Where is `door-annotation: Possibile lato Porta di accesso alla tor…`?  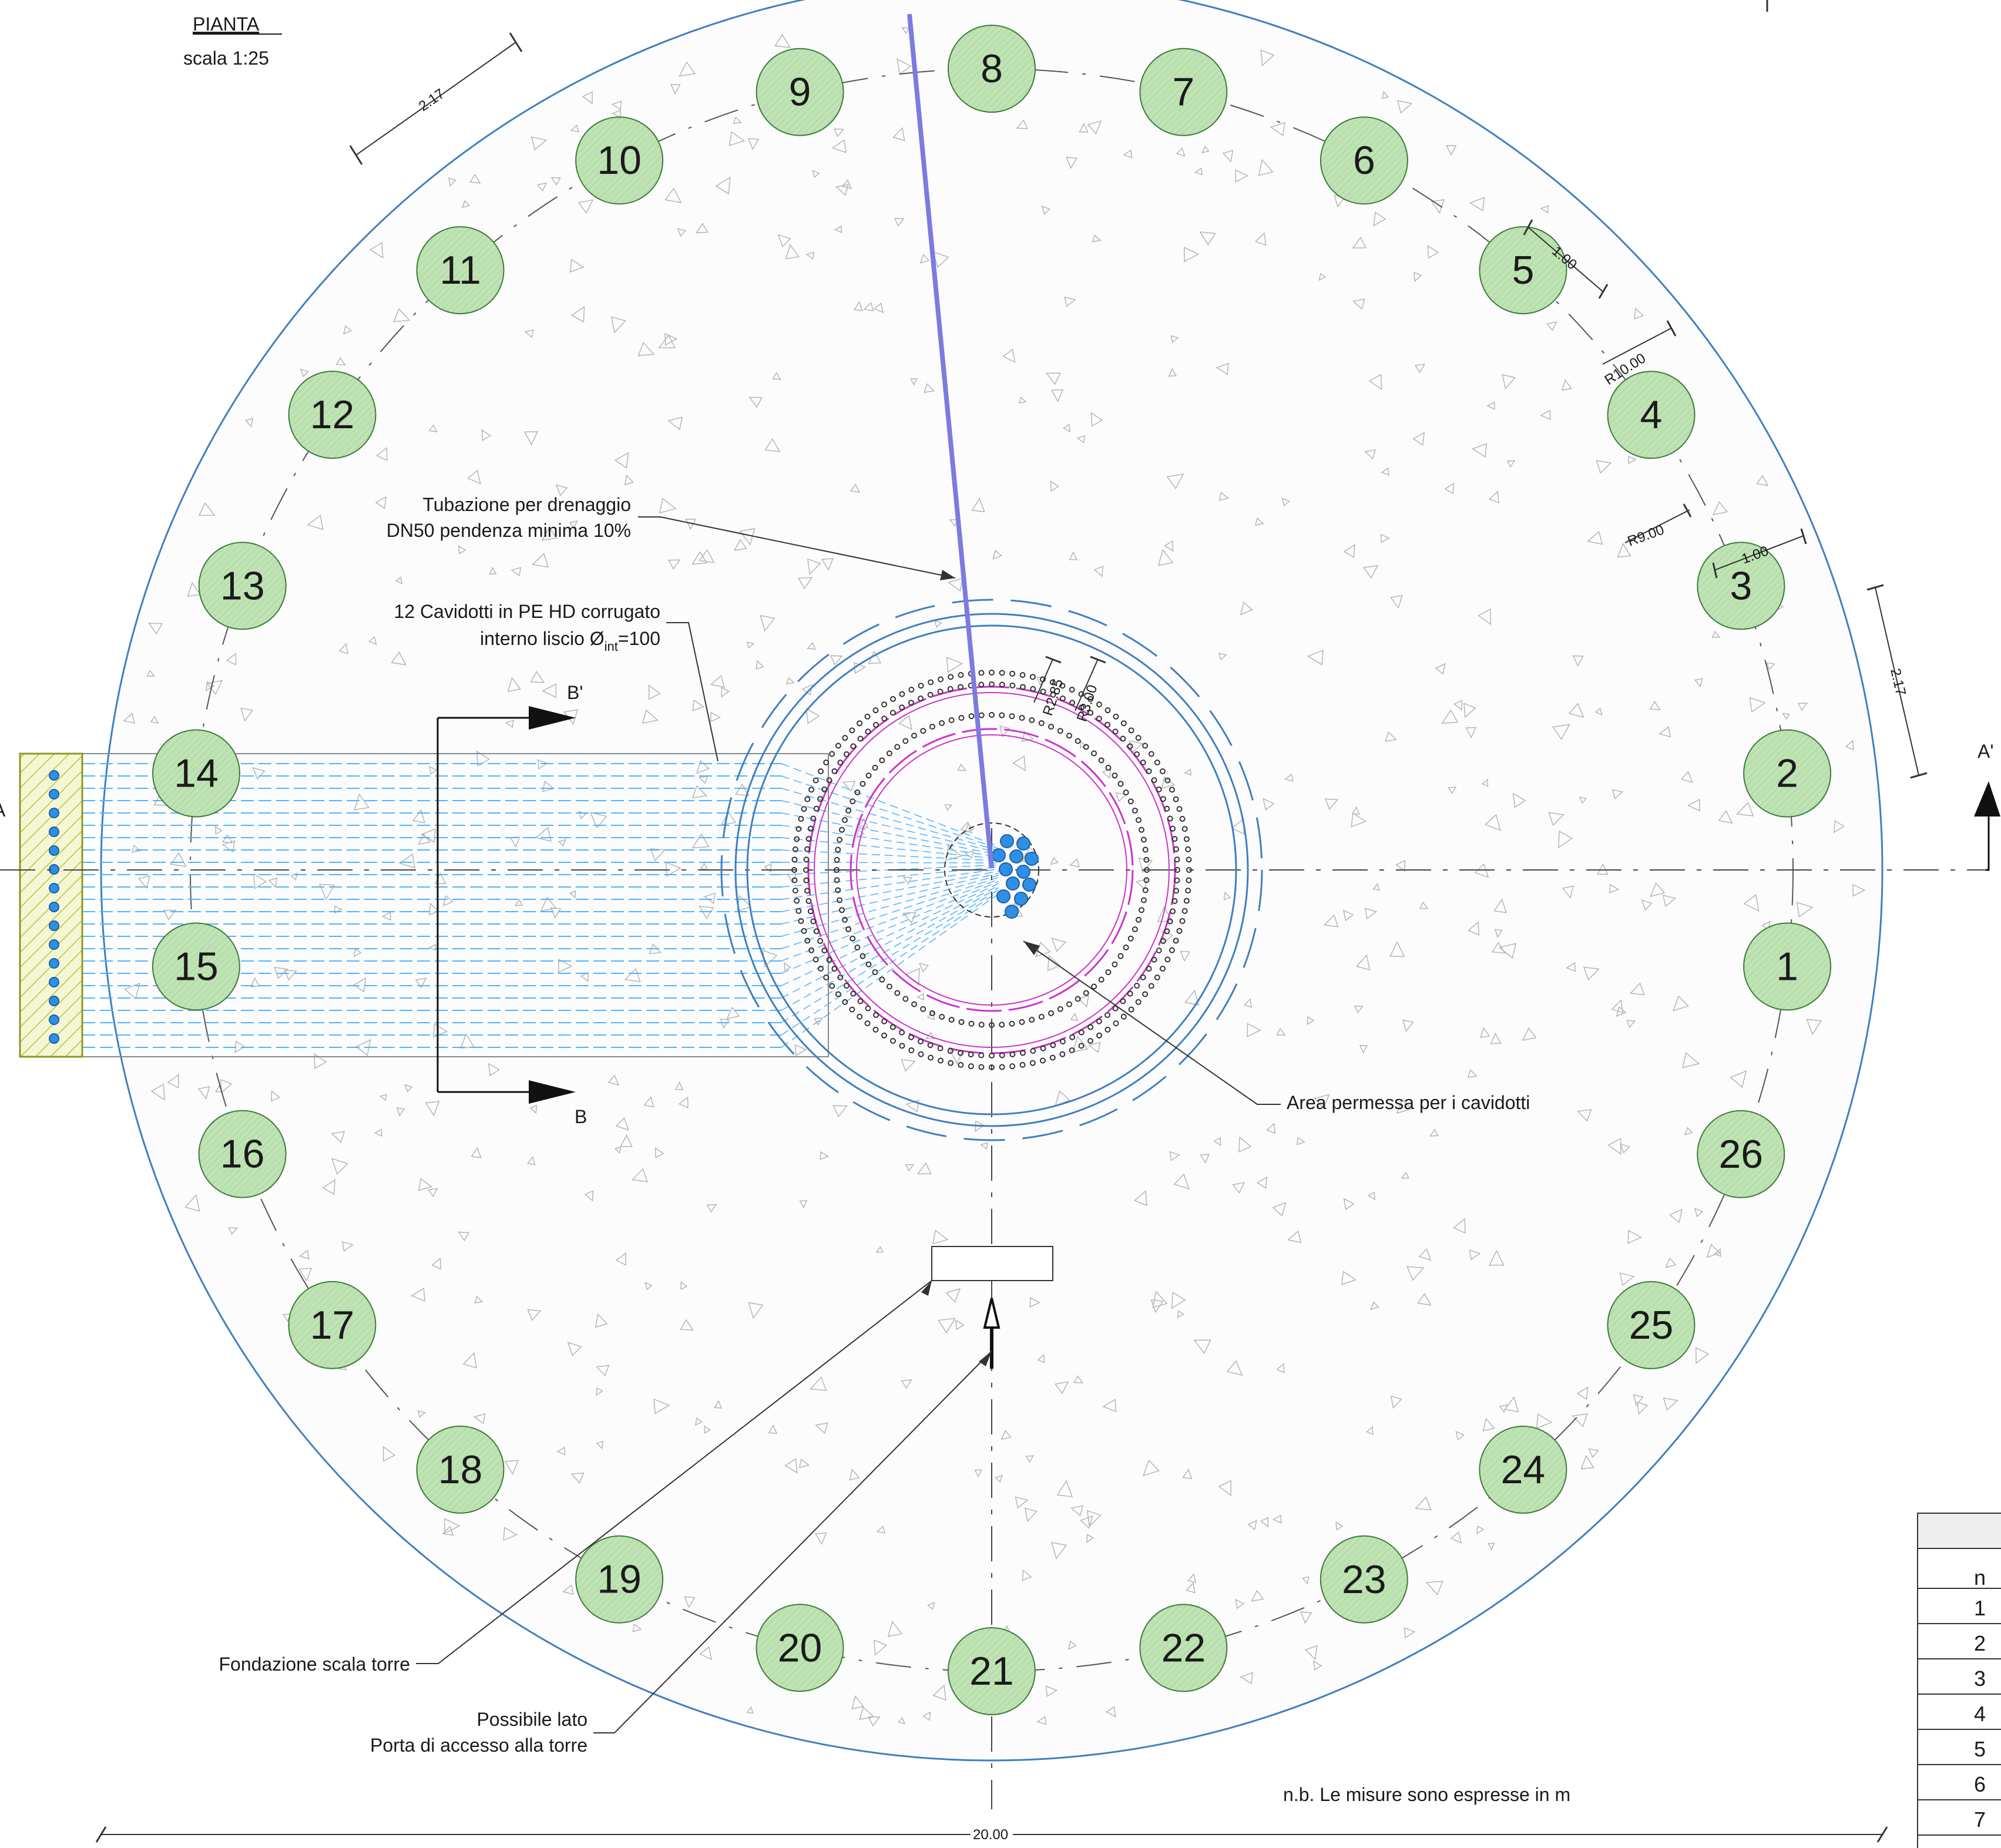 door-annotation: Possibile lato Porta di accesso alla tor… is located at coordinates (681, 1553).